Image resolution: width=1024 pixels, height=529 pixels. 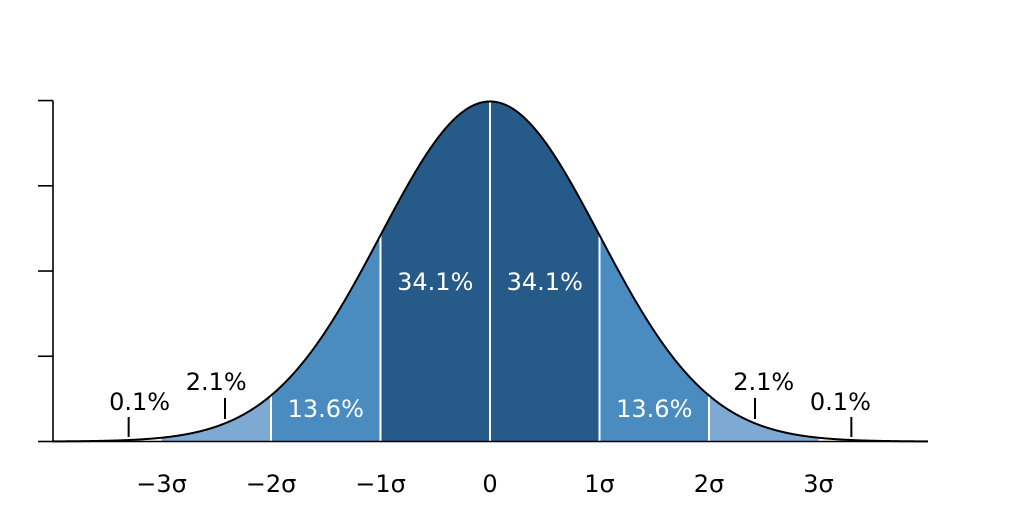 What do you see at coordinates (271, 484) in the screenshot?
I see `x-tick-label: −2σ` at bounding box center [271, 484].